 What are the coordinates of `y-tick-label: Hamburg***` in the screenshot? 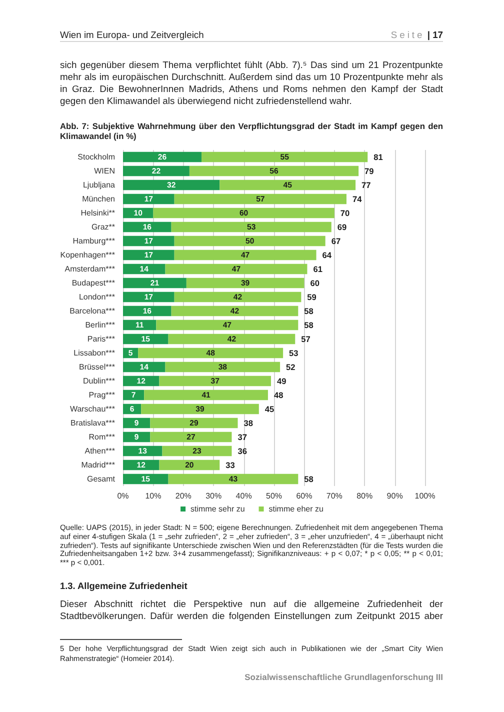 It's located at (93, 241).